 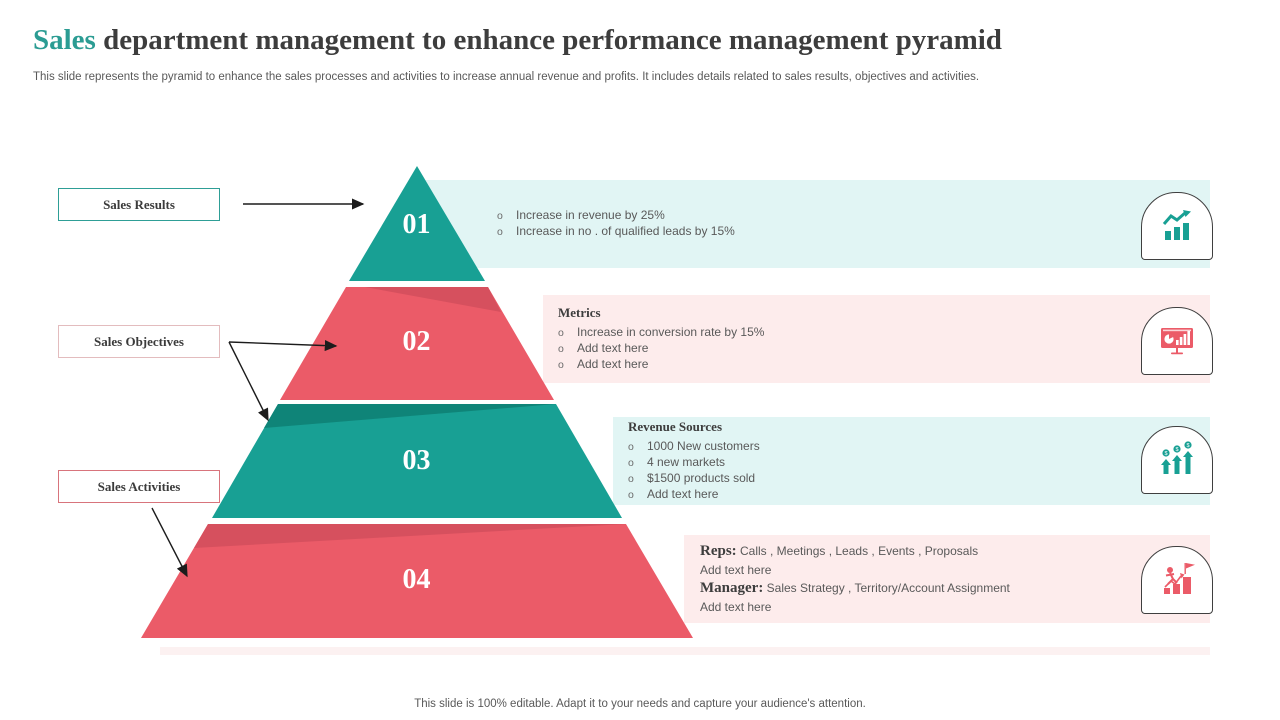 What do you see at coordinates (671, 332) in the screenshot?
I see `bullet-text: Increase in conversion rate by 15%` at bounding box center [671, 332].